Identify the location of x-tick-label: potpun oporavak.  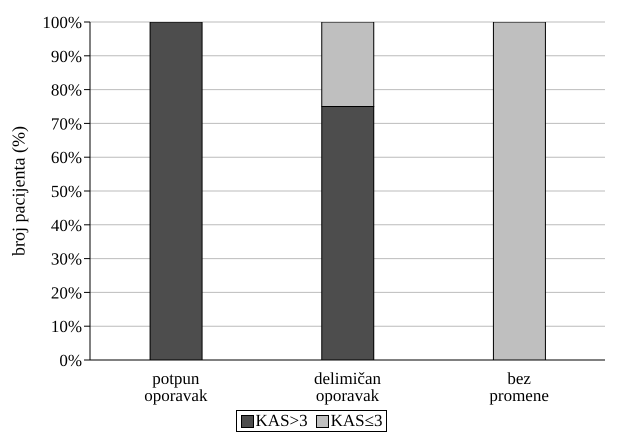
(176, 387).